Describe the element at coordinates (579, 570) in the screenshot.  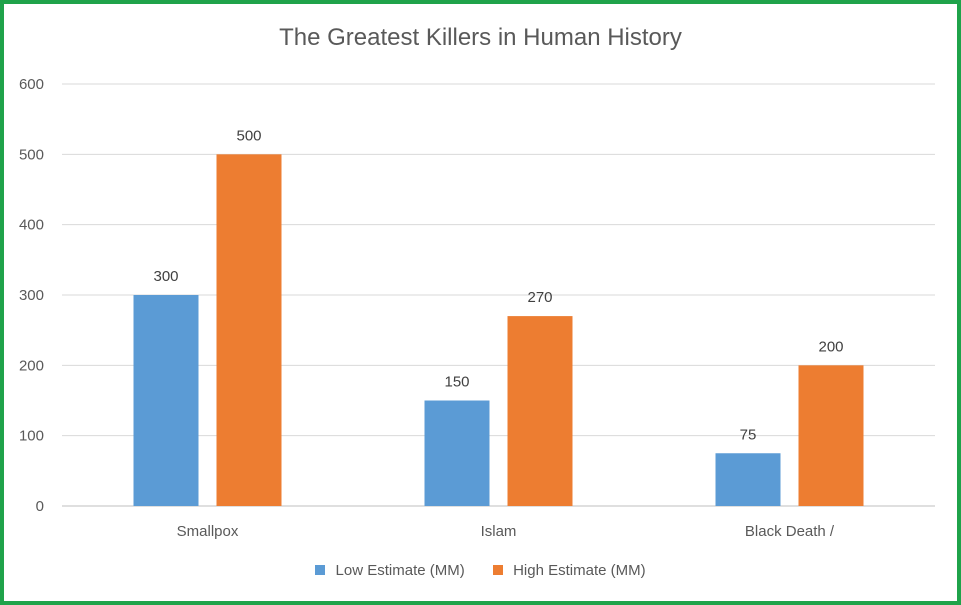
I see `legend-label-high: High Estimate (MM)` at that location.